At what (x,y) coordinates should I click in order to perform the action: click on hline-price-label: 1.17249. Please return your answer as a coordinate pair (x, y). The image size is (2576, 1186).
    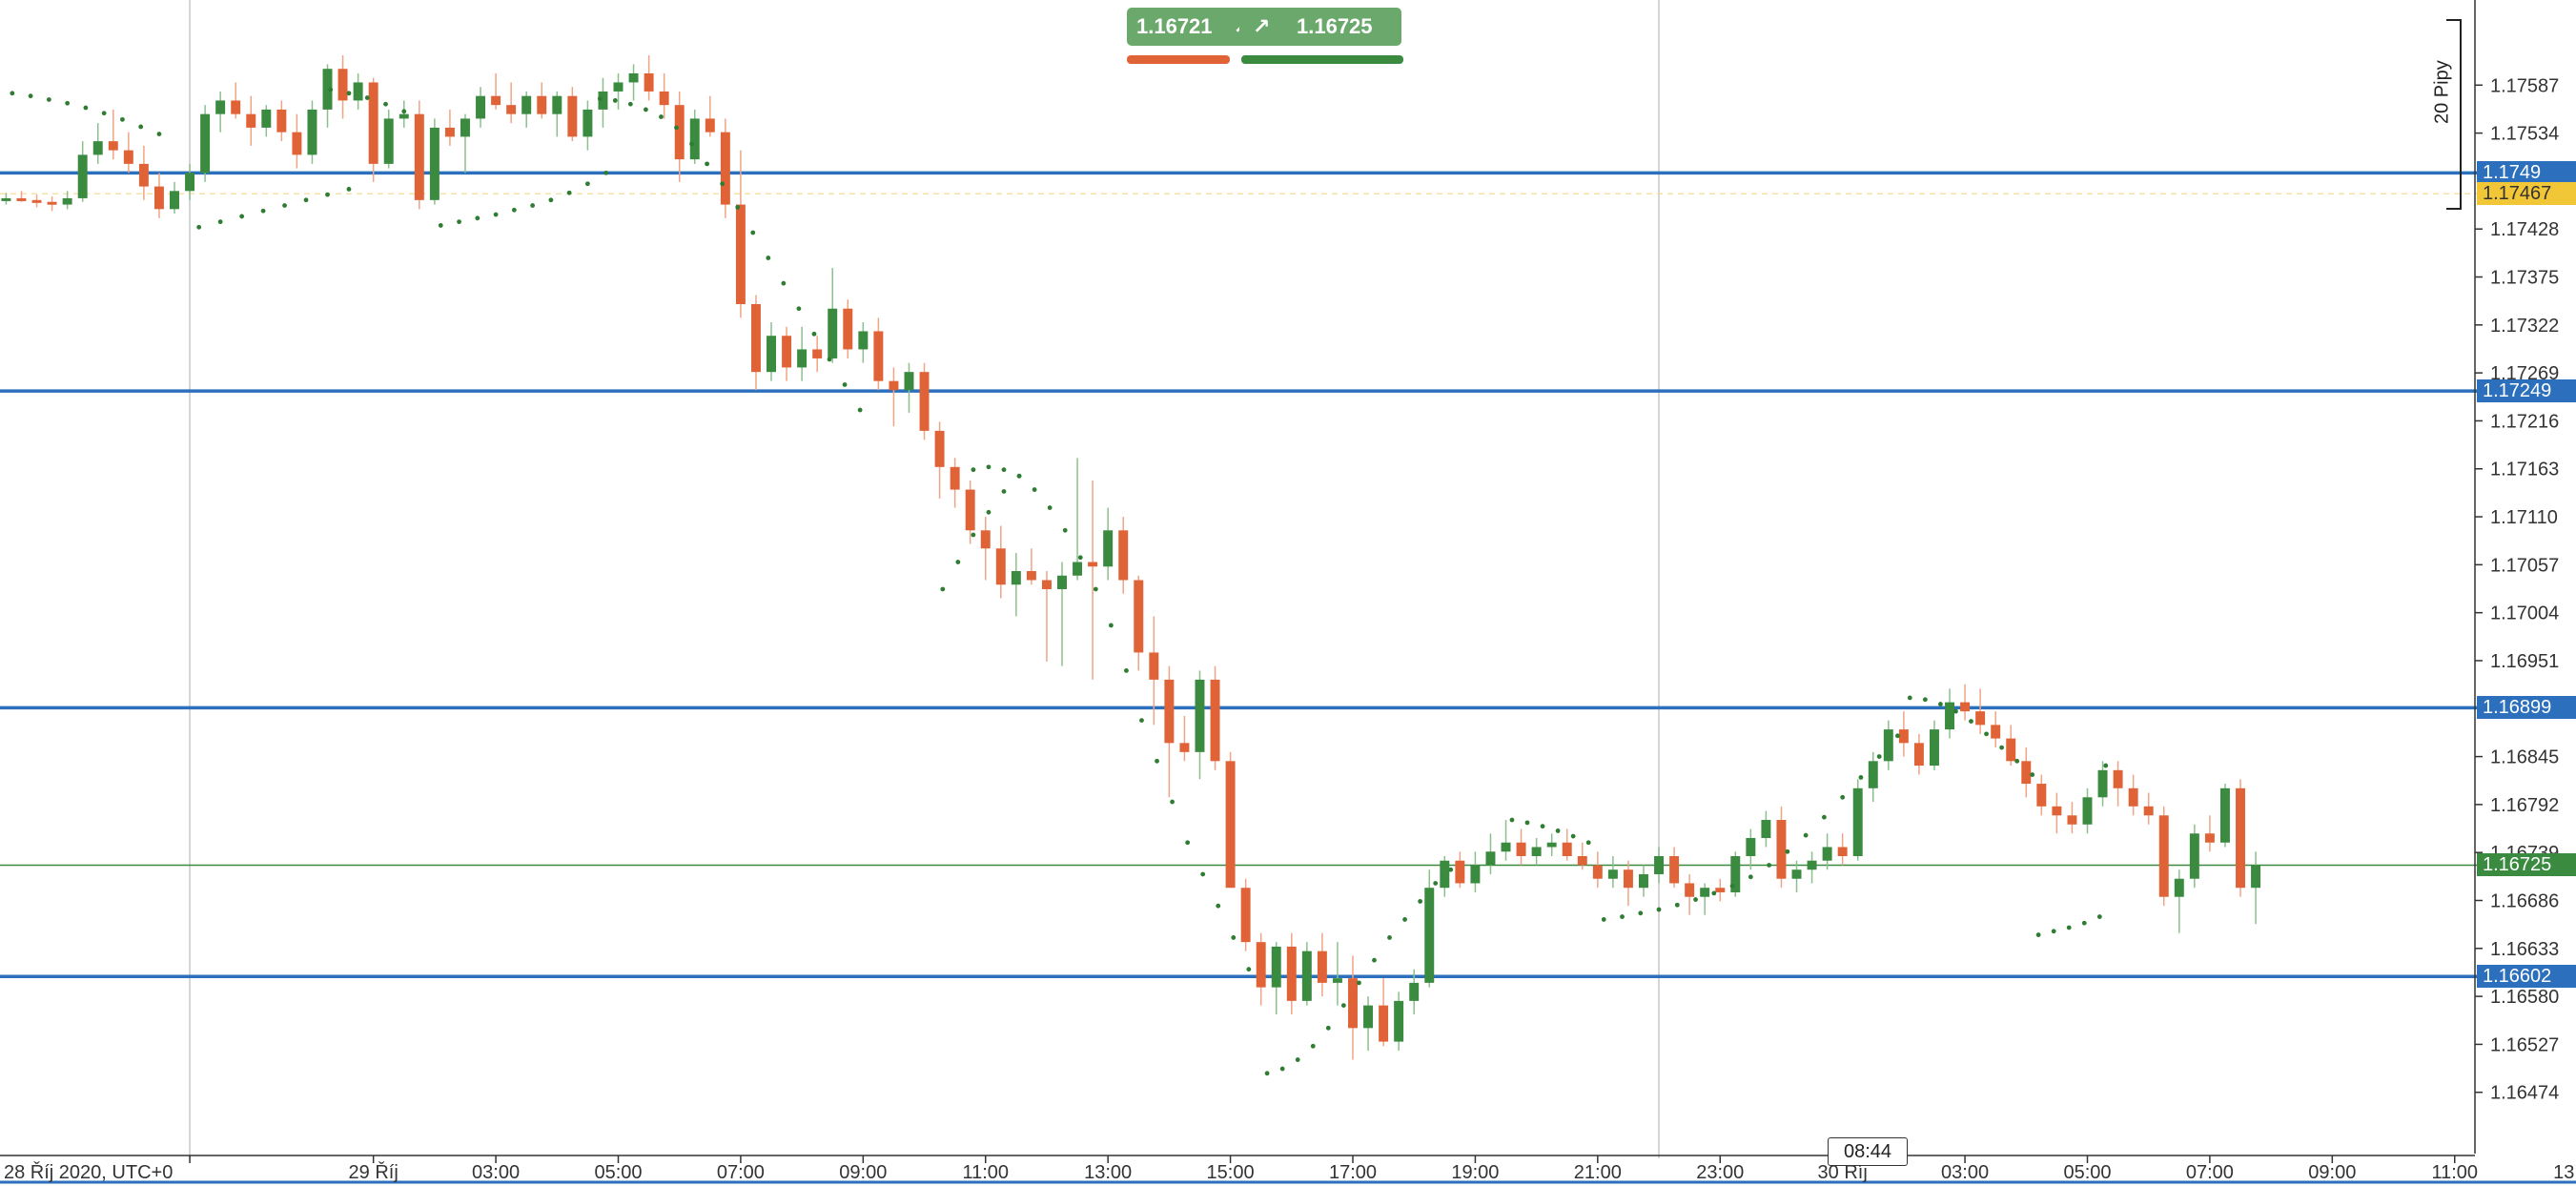
    Looking at the image, I should click on (2526, 391).